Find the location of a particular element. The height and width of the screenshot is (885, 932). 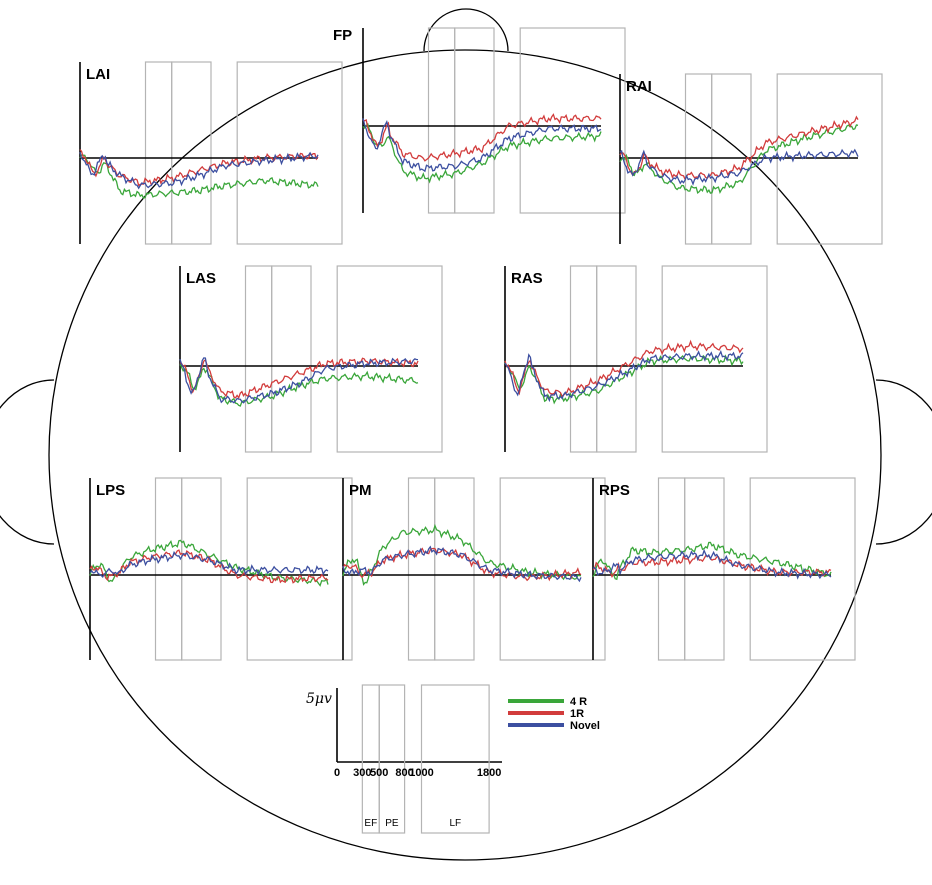

series-novel-ras is located at coordinates (624, 376).